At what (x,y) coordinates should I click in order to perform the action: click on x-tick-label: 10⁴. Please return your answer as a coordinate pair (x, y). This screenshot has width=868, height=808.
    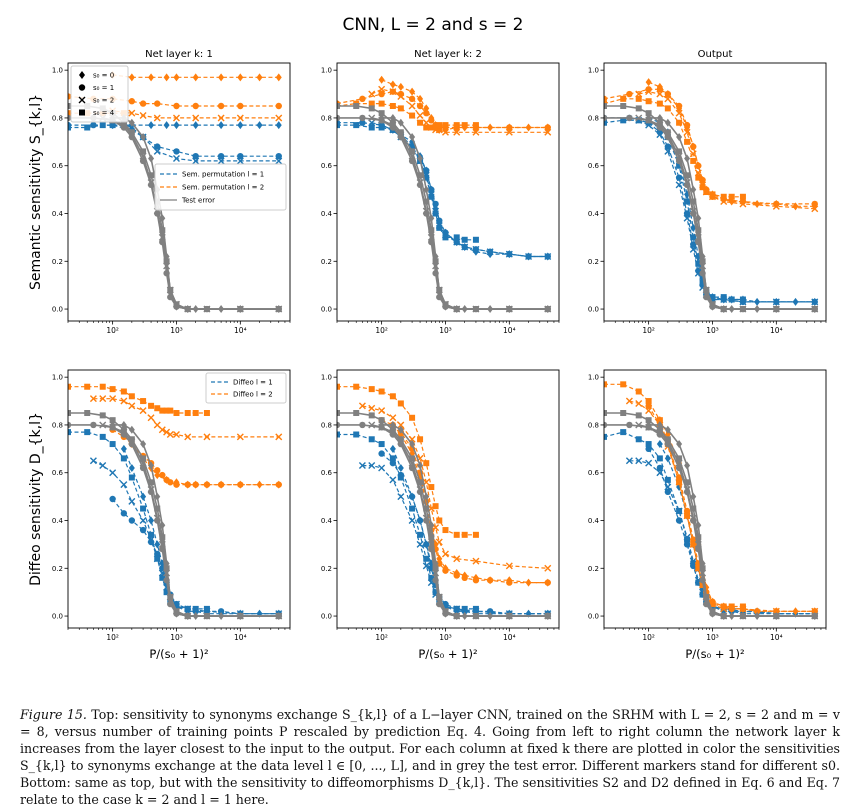
    Looking at the image, I should click on (240, 330).